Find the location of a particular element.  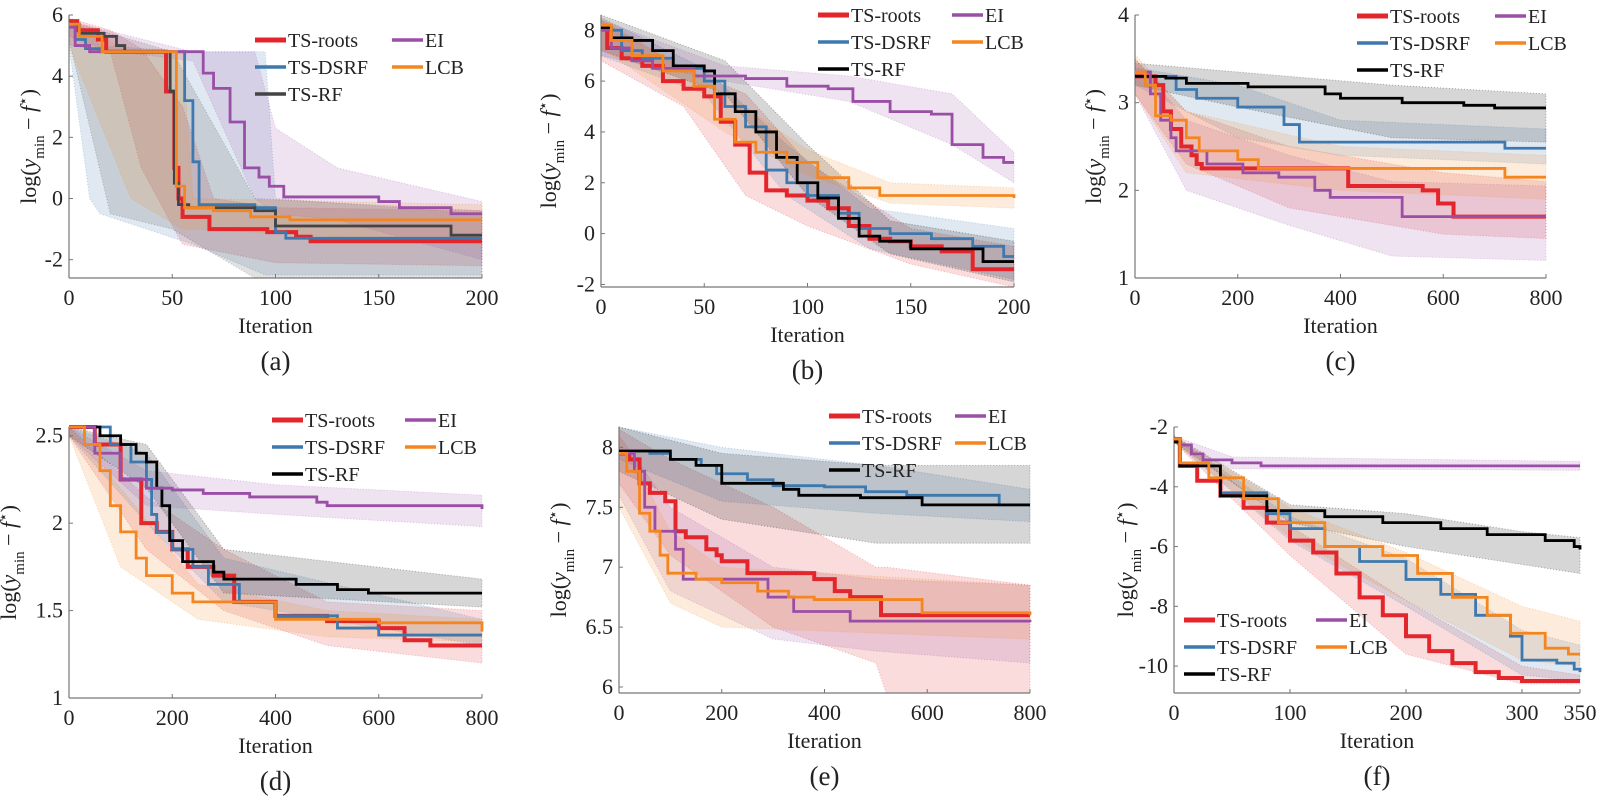

x-tick-label: 400 is located at coordinates (824, 712).